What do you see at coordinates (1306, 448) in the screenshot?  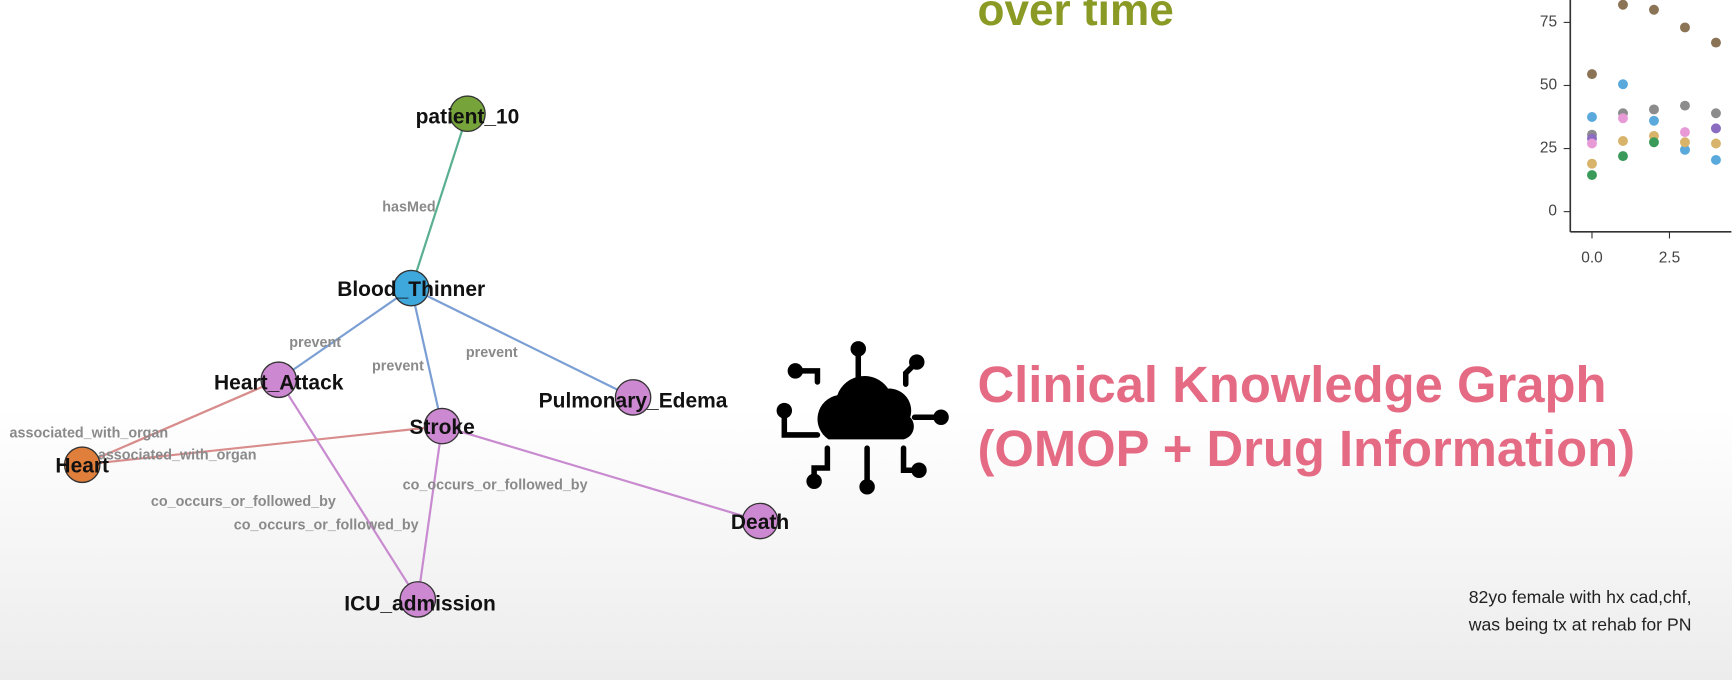 I see `title-line: (OMOP + Drug Information)` at bounding box center [1306, 448].